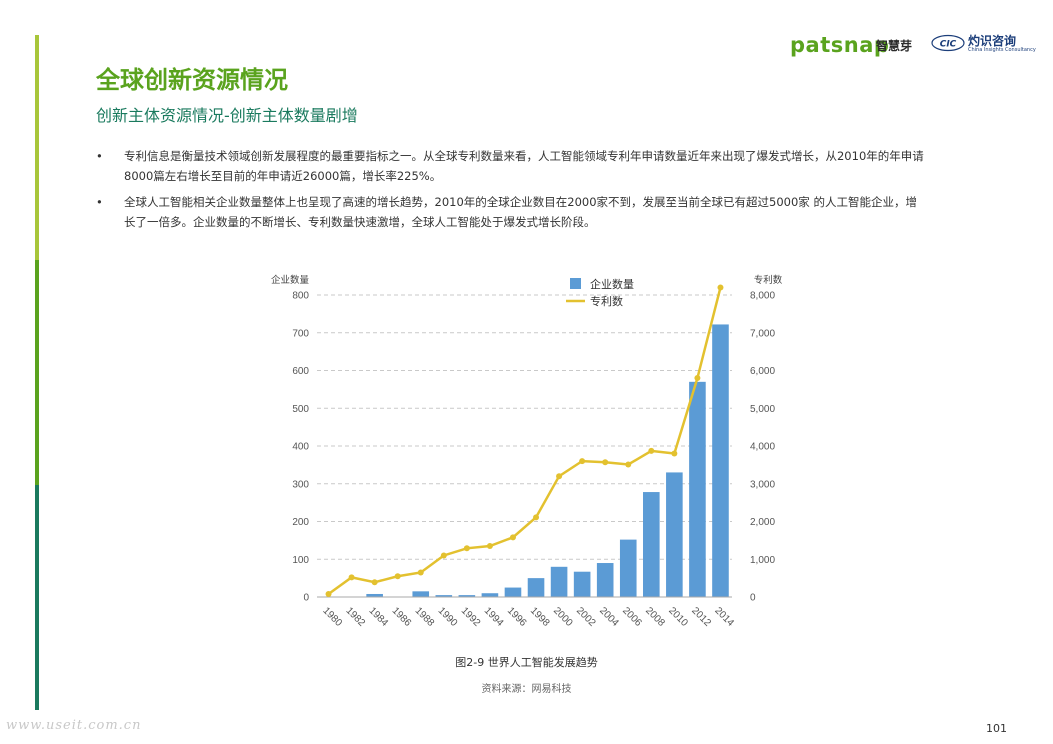 Image resolution: width=1053 pixels, height=744 pixels. I want to click on x-tick-label: 2008, so click(655, 617).